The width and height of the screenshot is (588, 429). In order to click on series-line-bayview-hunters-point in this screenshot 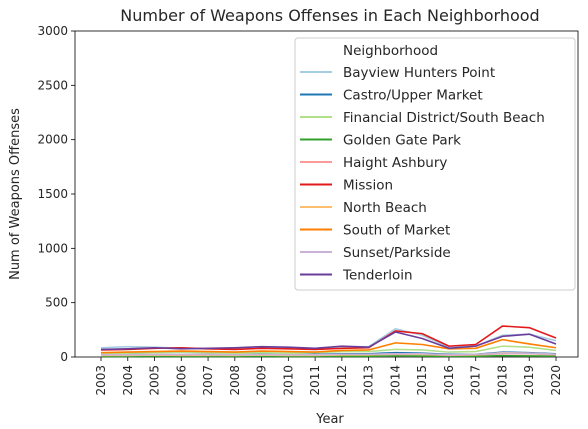, I will do `click(328, 338)`.